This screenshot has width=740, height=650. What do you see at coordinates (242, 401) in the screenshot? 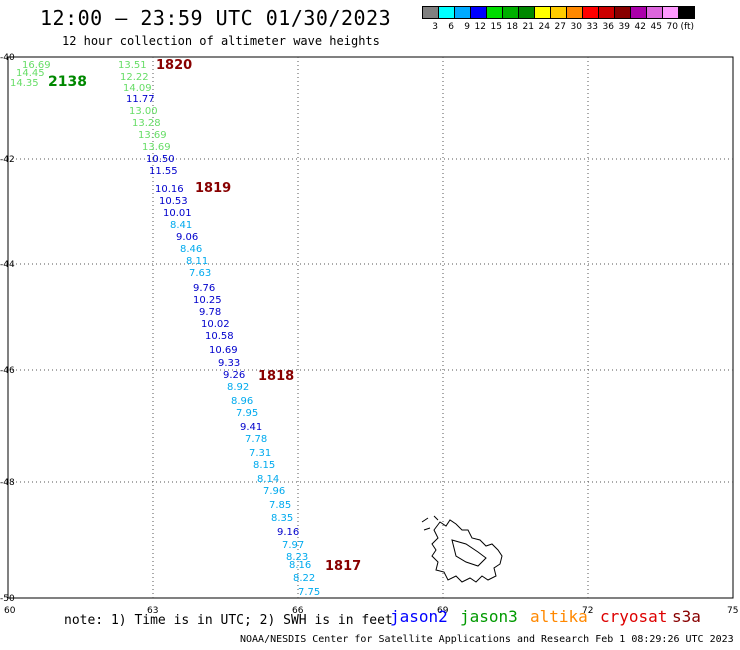
I see `wave-height-label: 8.96` at bounding box center [242, 401].